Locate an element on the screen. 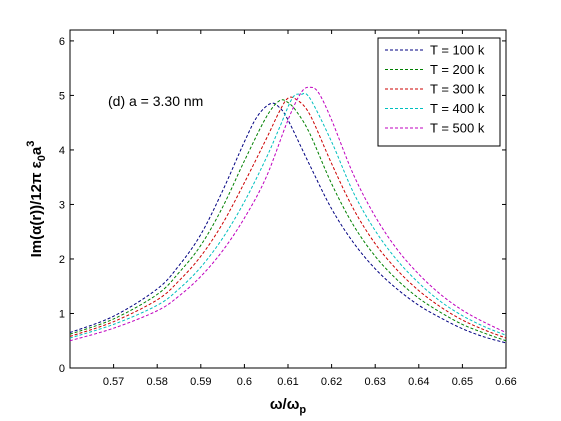 The height and width of the screenshot is (421, 561). legend-box is located at coordinates (439, 92).